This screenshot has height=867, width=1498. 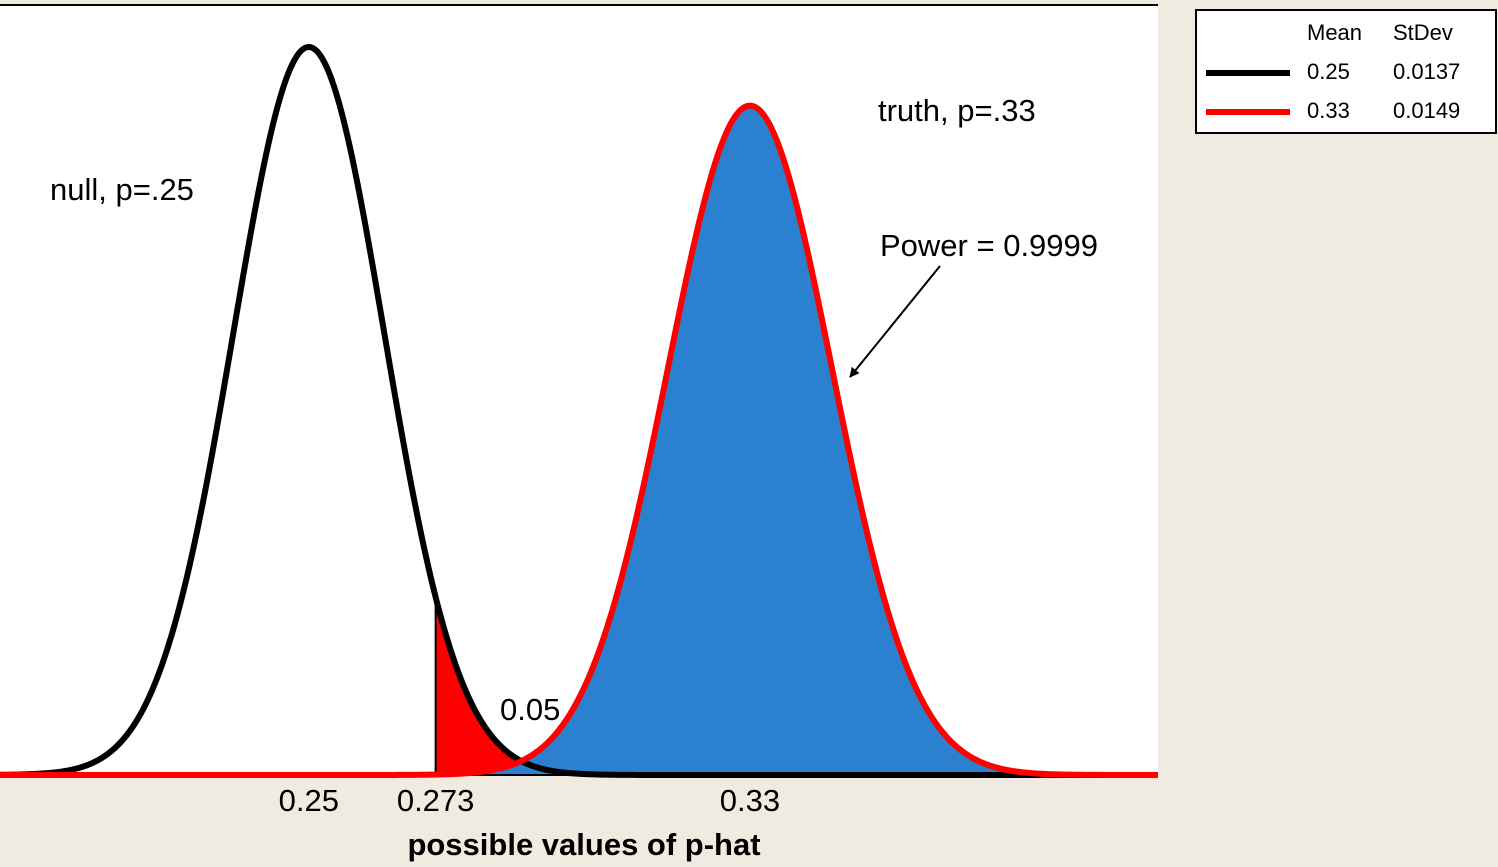 I want to click on legend-value: 0.0149, so click(x=1426, y=110).